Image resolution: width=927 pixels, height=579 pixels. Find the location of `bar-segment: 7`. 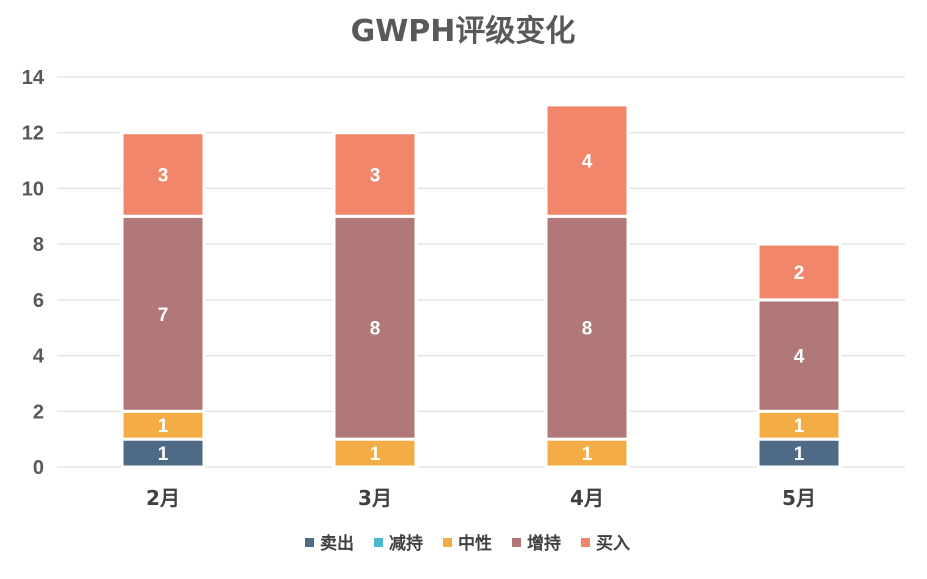

bar-segment: 7 is located at coordinates (163, 313).